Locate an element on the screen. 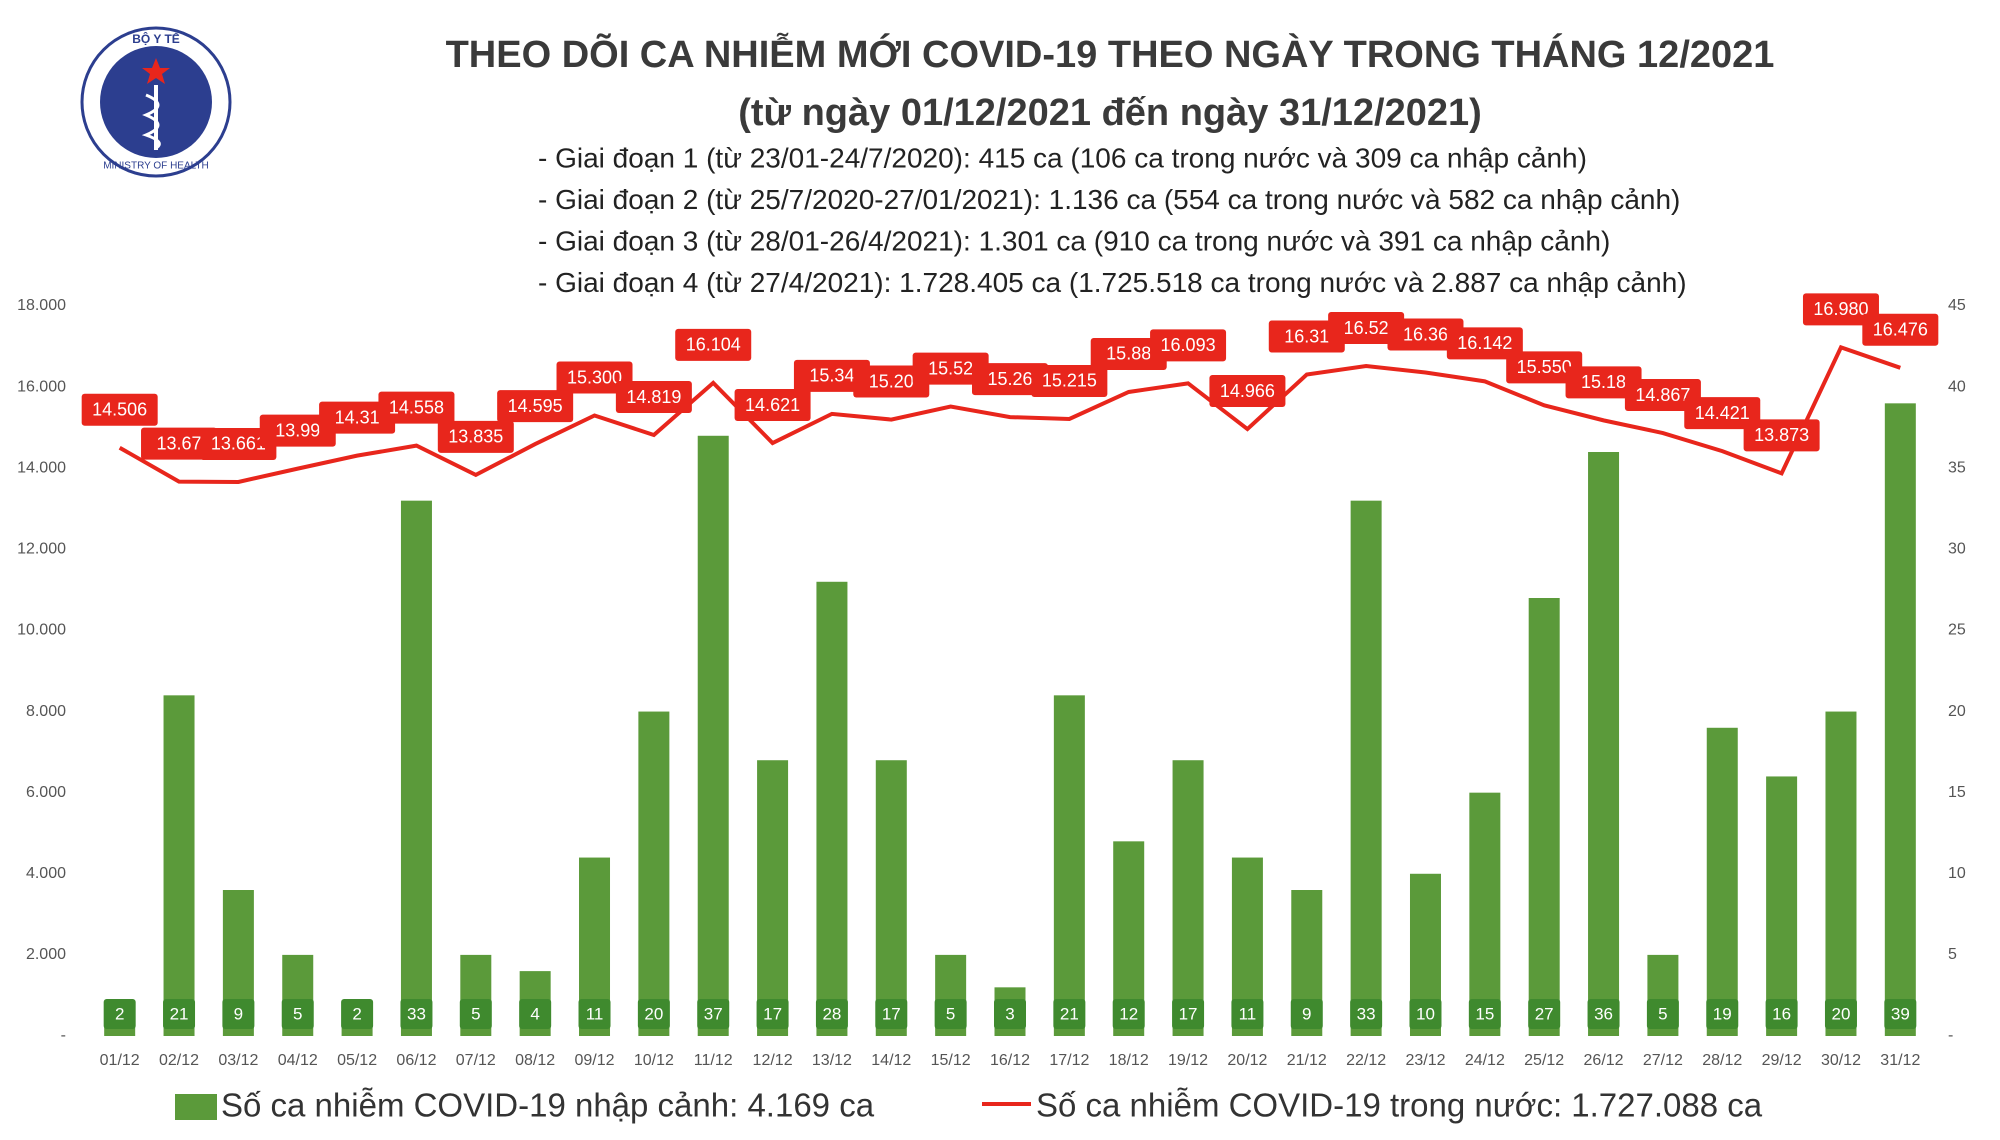 The height and width of the screenshot is (1140, 2000). legend-swatch is located at coordinates (196, 1107).